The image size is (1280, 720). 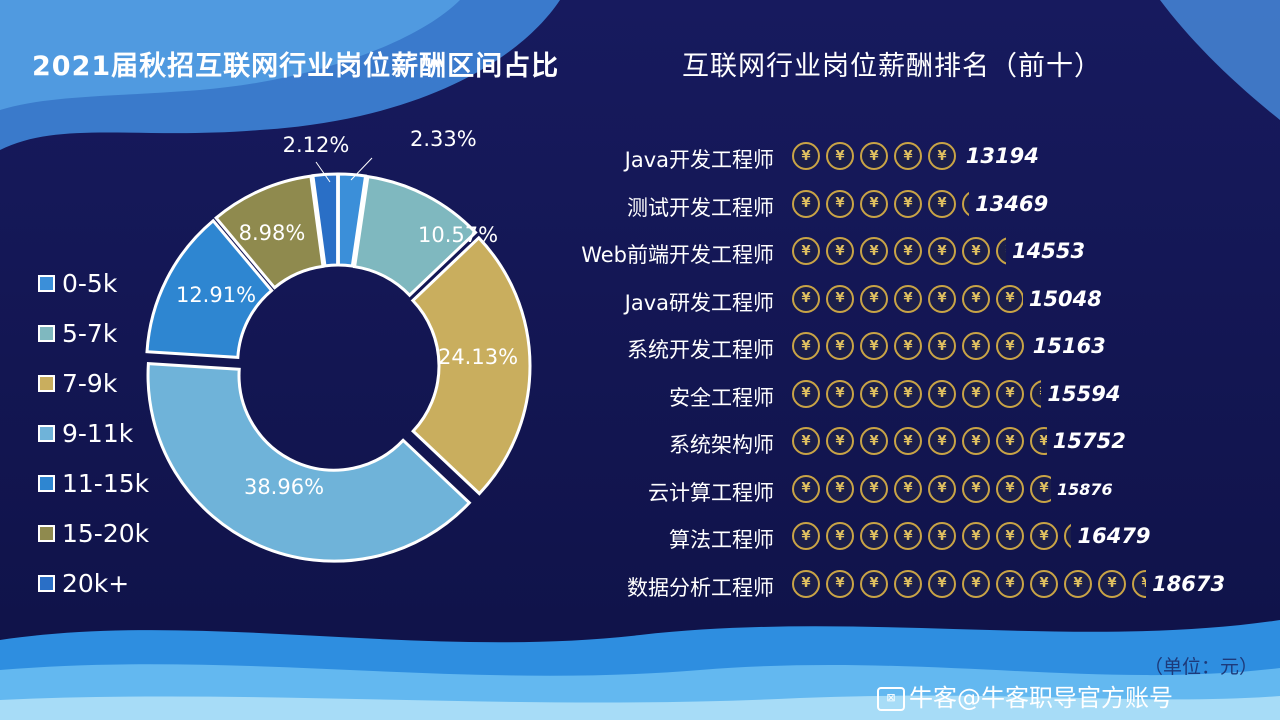 What do you see at coordinates (93, 433) in the screenshot?
I see `legend-item-9-11k: 9-11k` at bounding box center [93, 433].